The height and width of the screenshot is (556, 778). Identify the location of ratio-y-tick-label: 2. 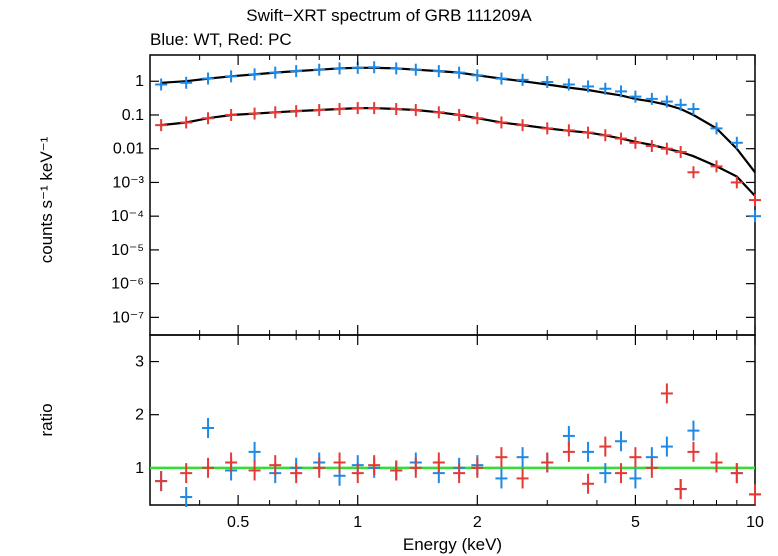
(139, 415).